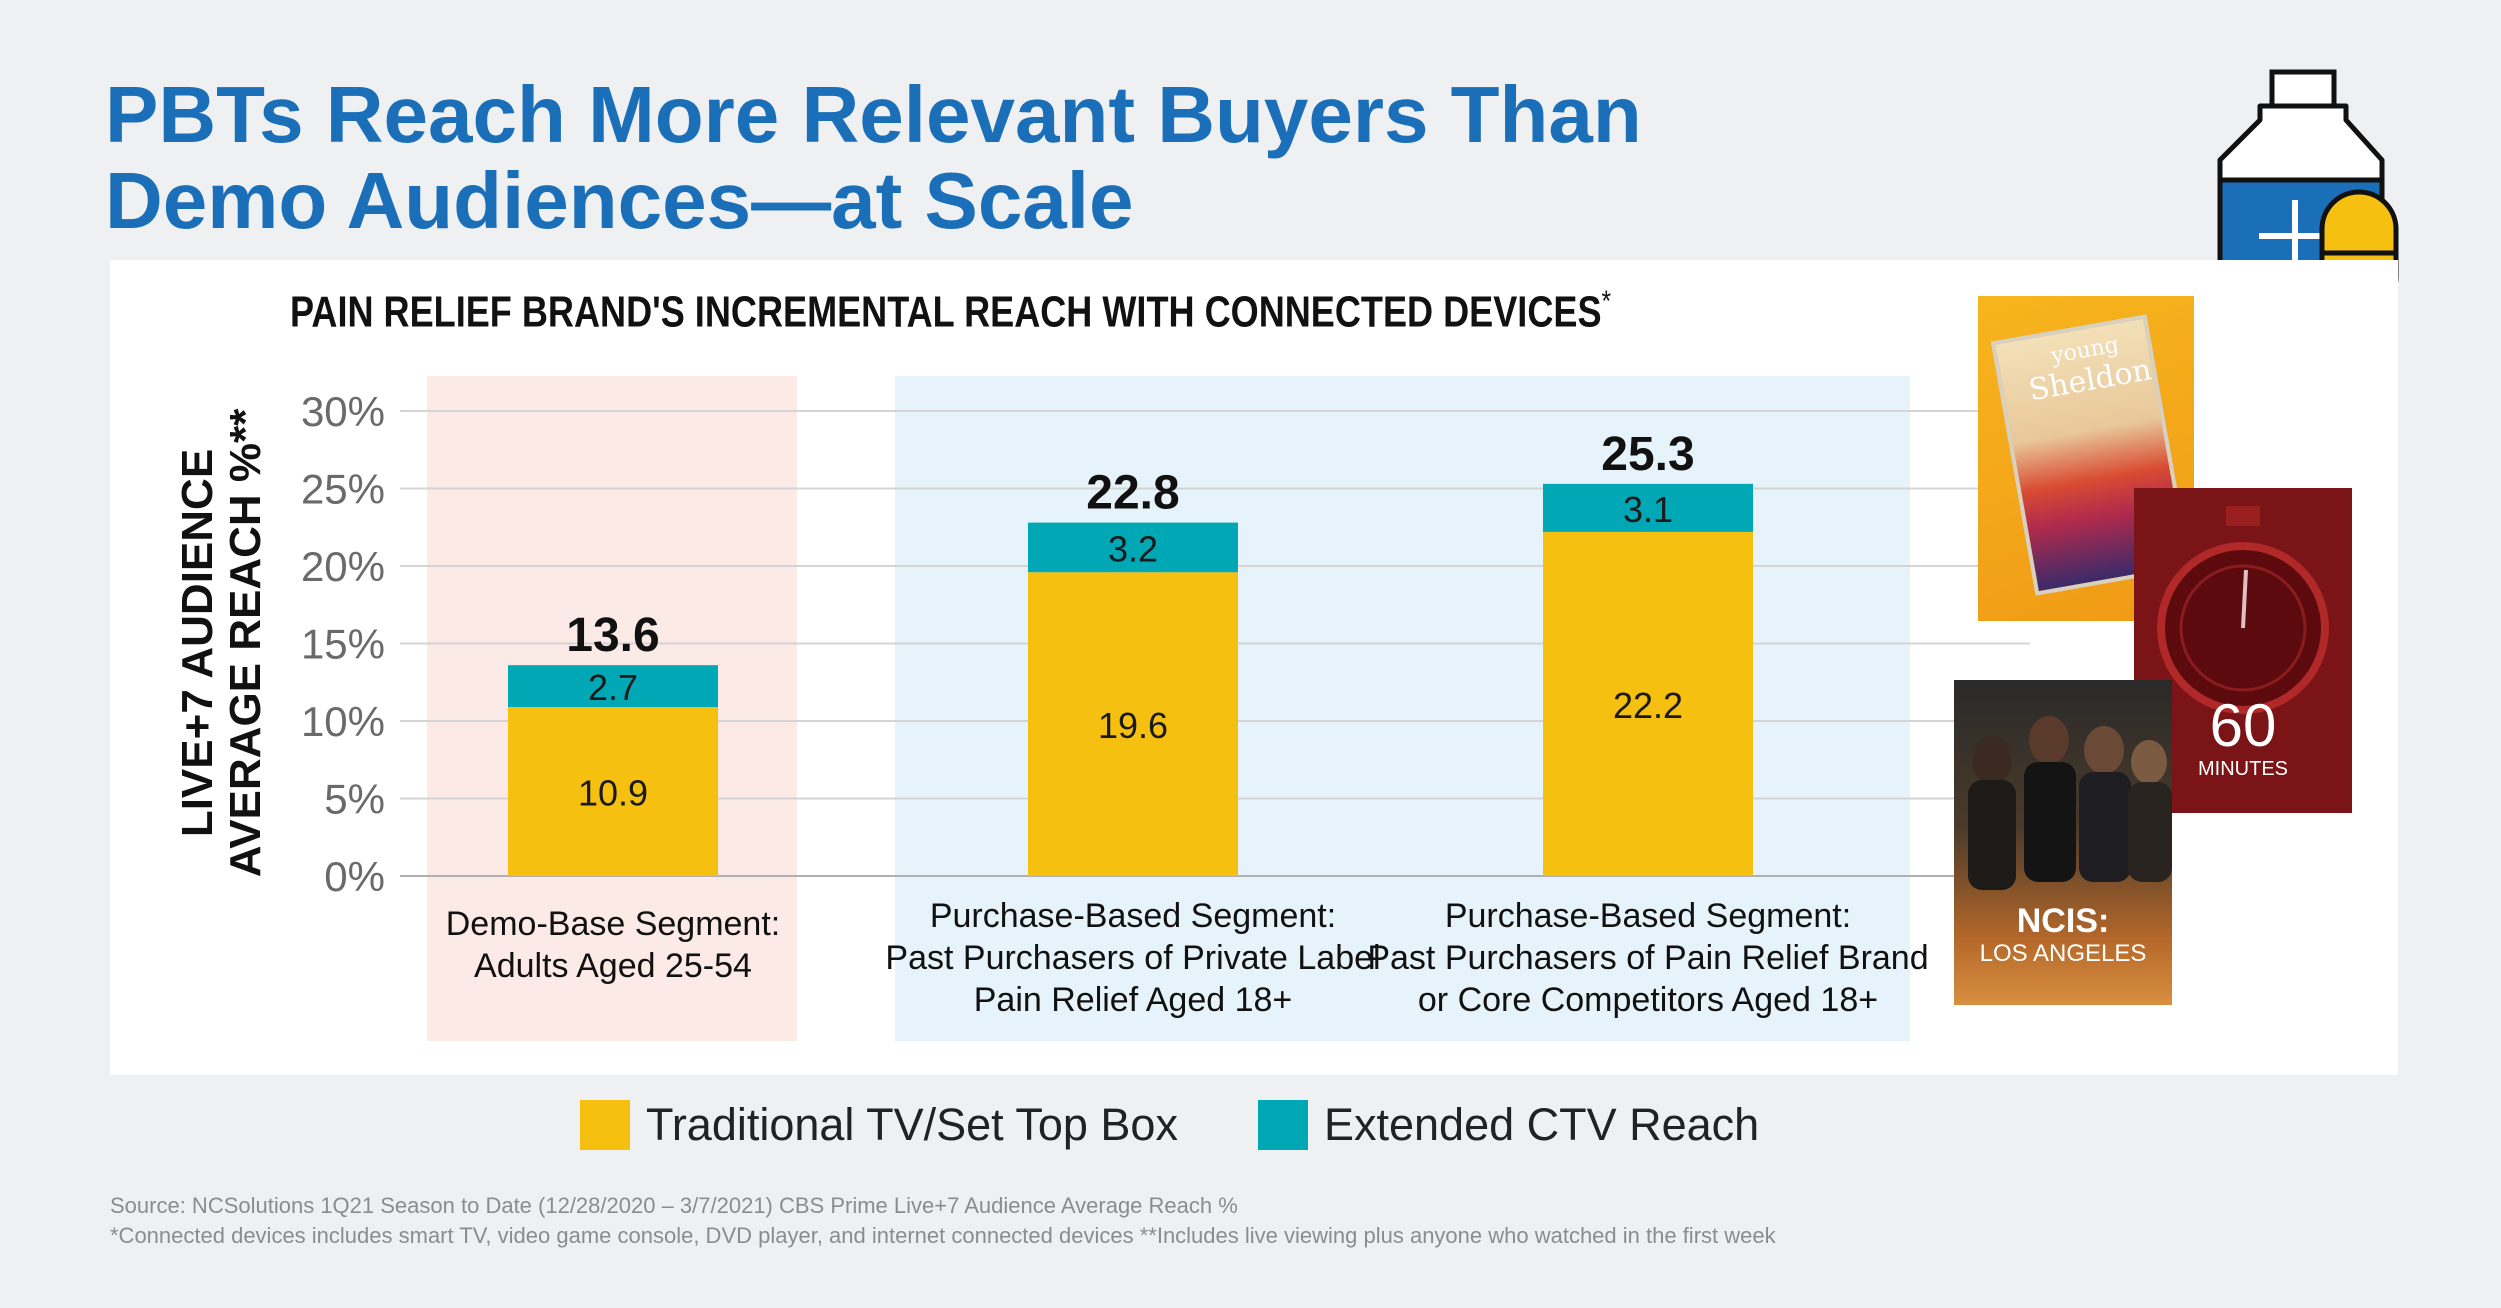  I want to click on category-label: Demo-Base Segment:, so click(613, 924).